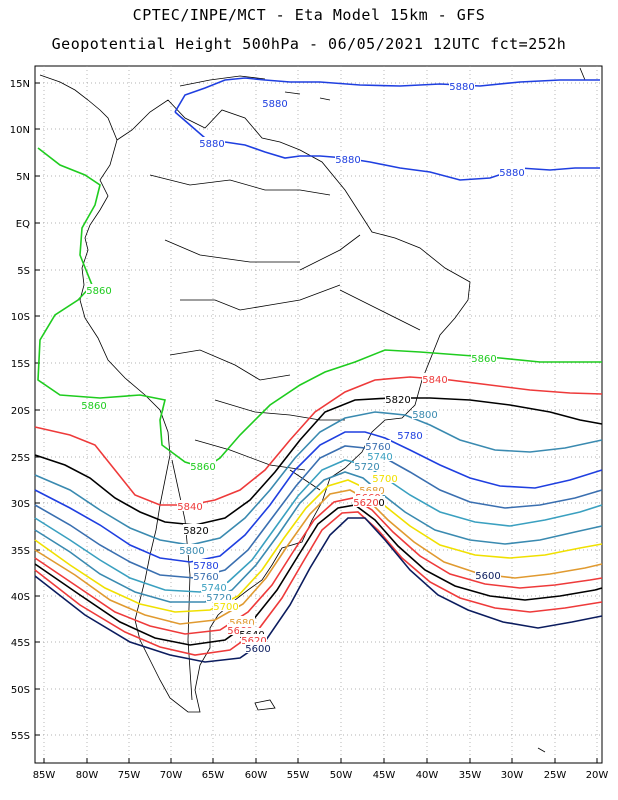  I want to click on lat-label: 10S, so click(20, 317).